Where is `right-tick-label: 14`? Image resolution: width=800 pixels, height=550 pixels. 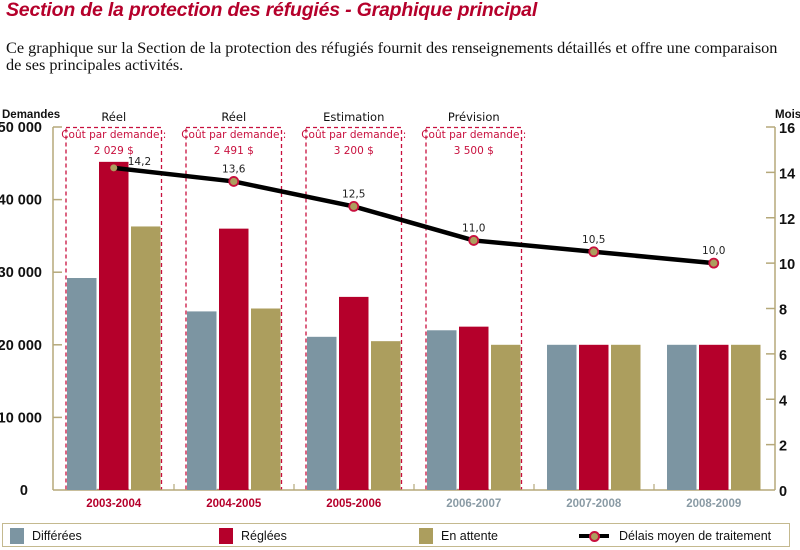
right-tick-label: 14 is located at coordinates (787, 174).